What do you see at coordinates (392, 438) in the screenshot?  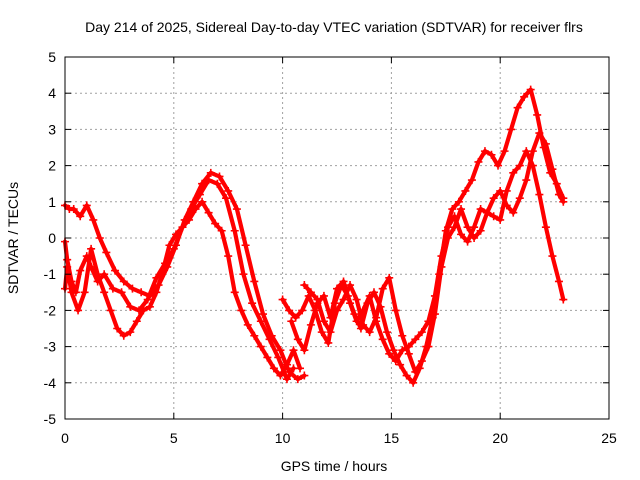 I see `x-tick-label: 15` at bounding box center [392, 438].